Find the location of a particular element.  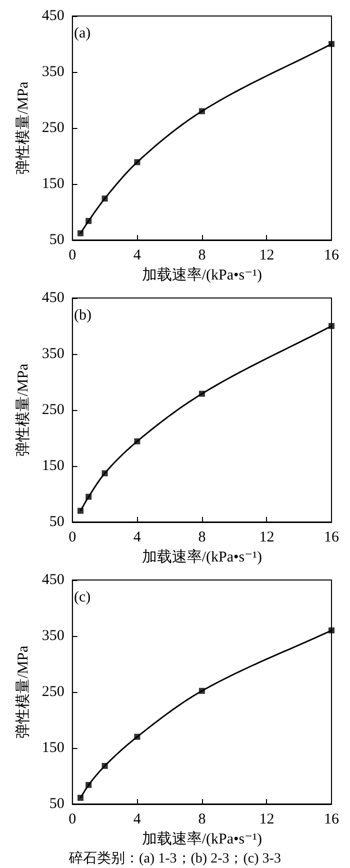

text: 碎石类别：(a) 1-3；(b) 2-3；(c) 3-3 is located at coordinates (174, 858).